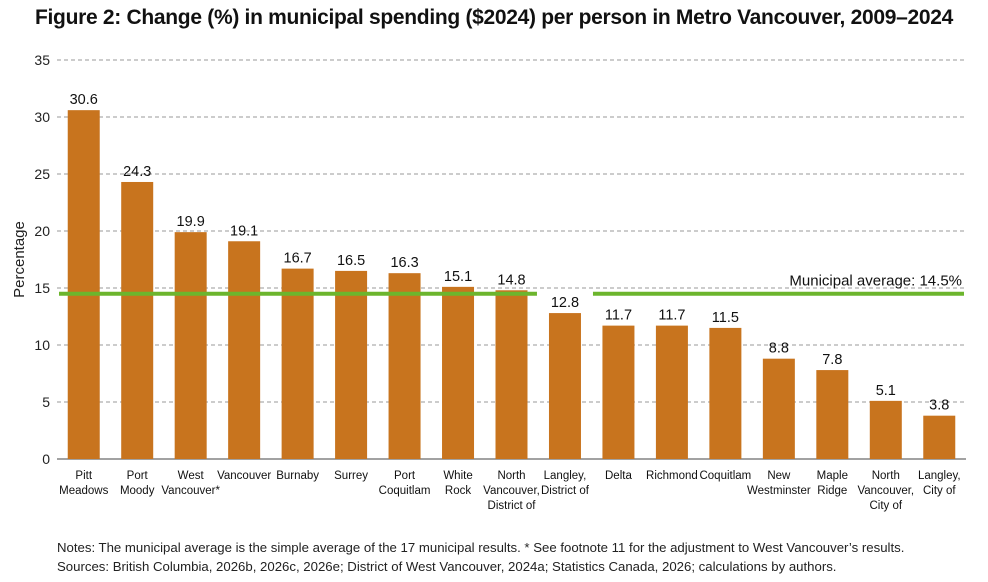 Image resolution: width=988 pixels, height=582 pixels. I want to click on x-tick-label: Langley, District of, so click(565, 483).